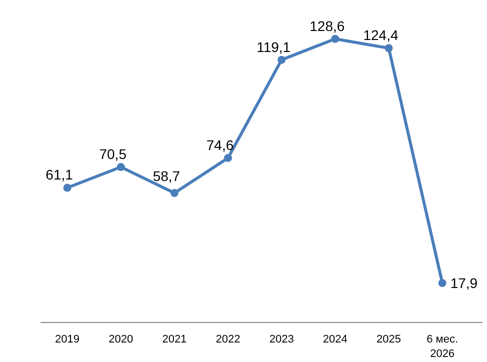  I want to click on x-tick-label: 2020, so click(121, 340).